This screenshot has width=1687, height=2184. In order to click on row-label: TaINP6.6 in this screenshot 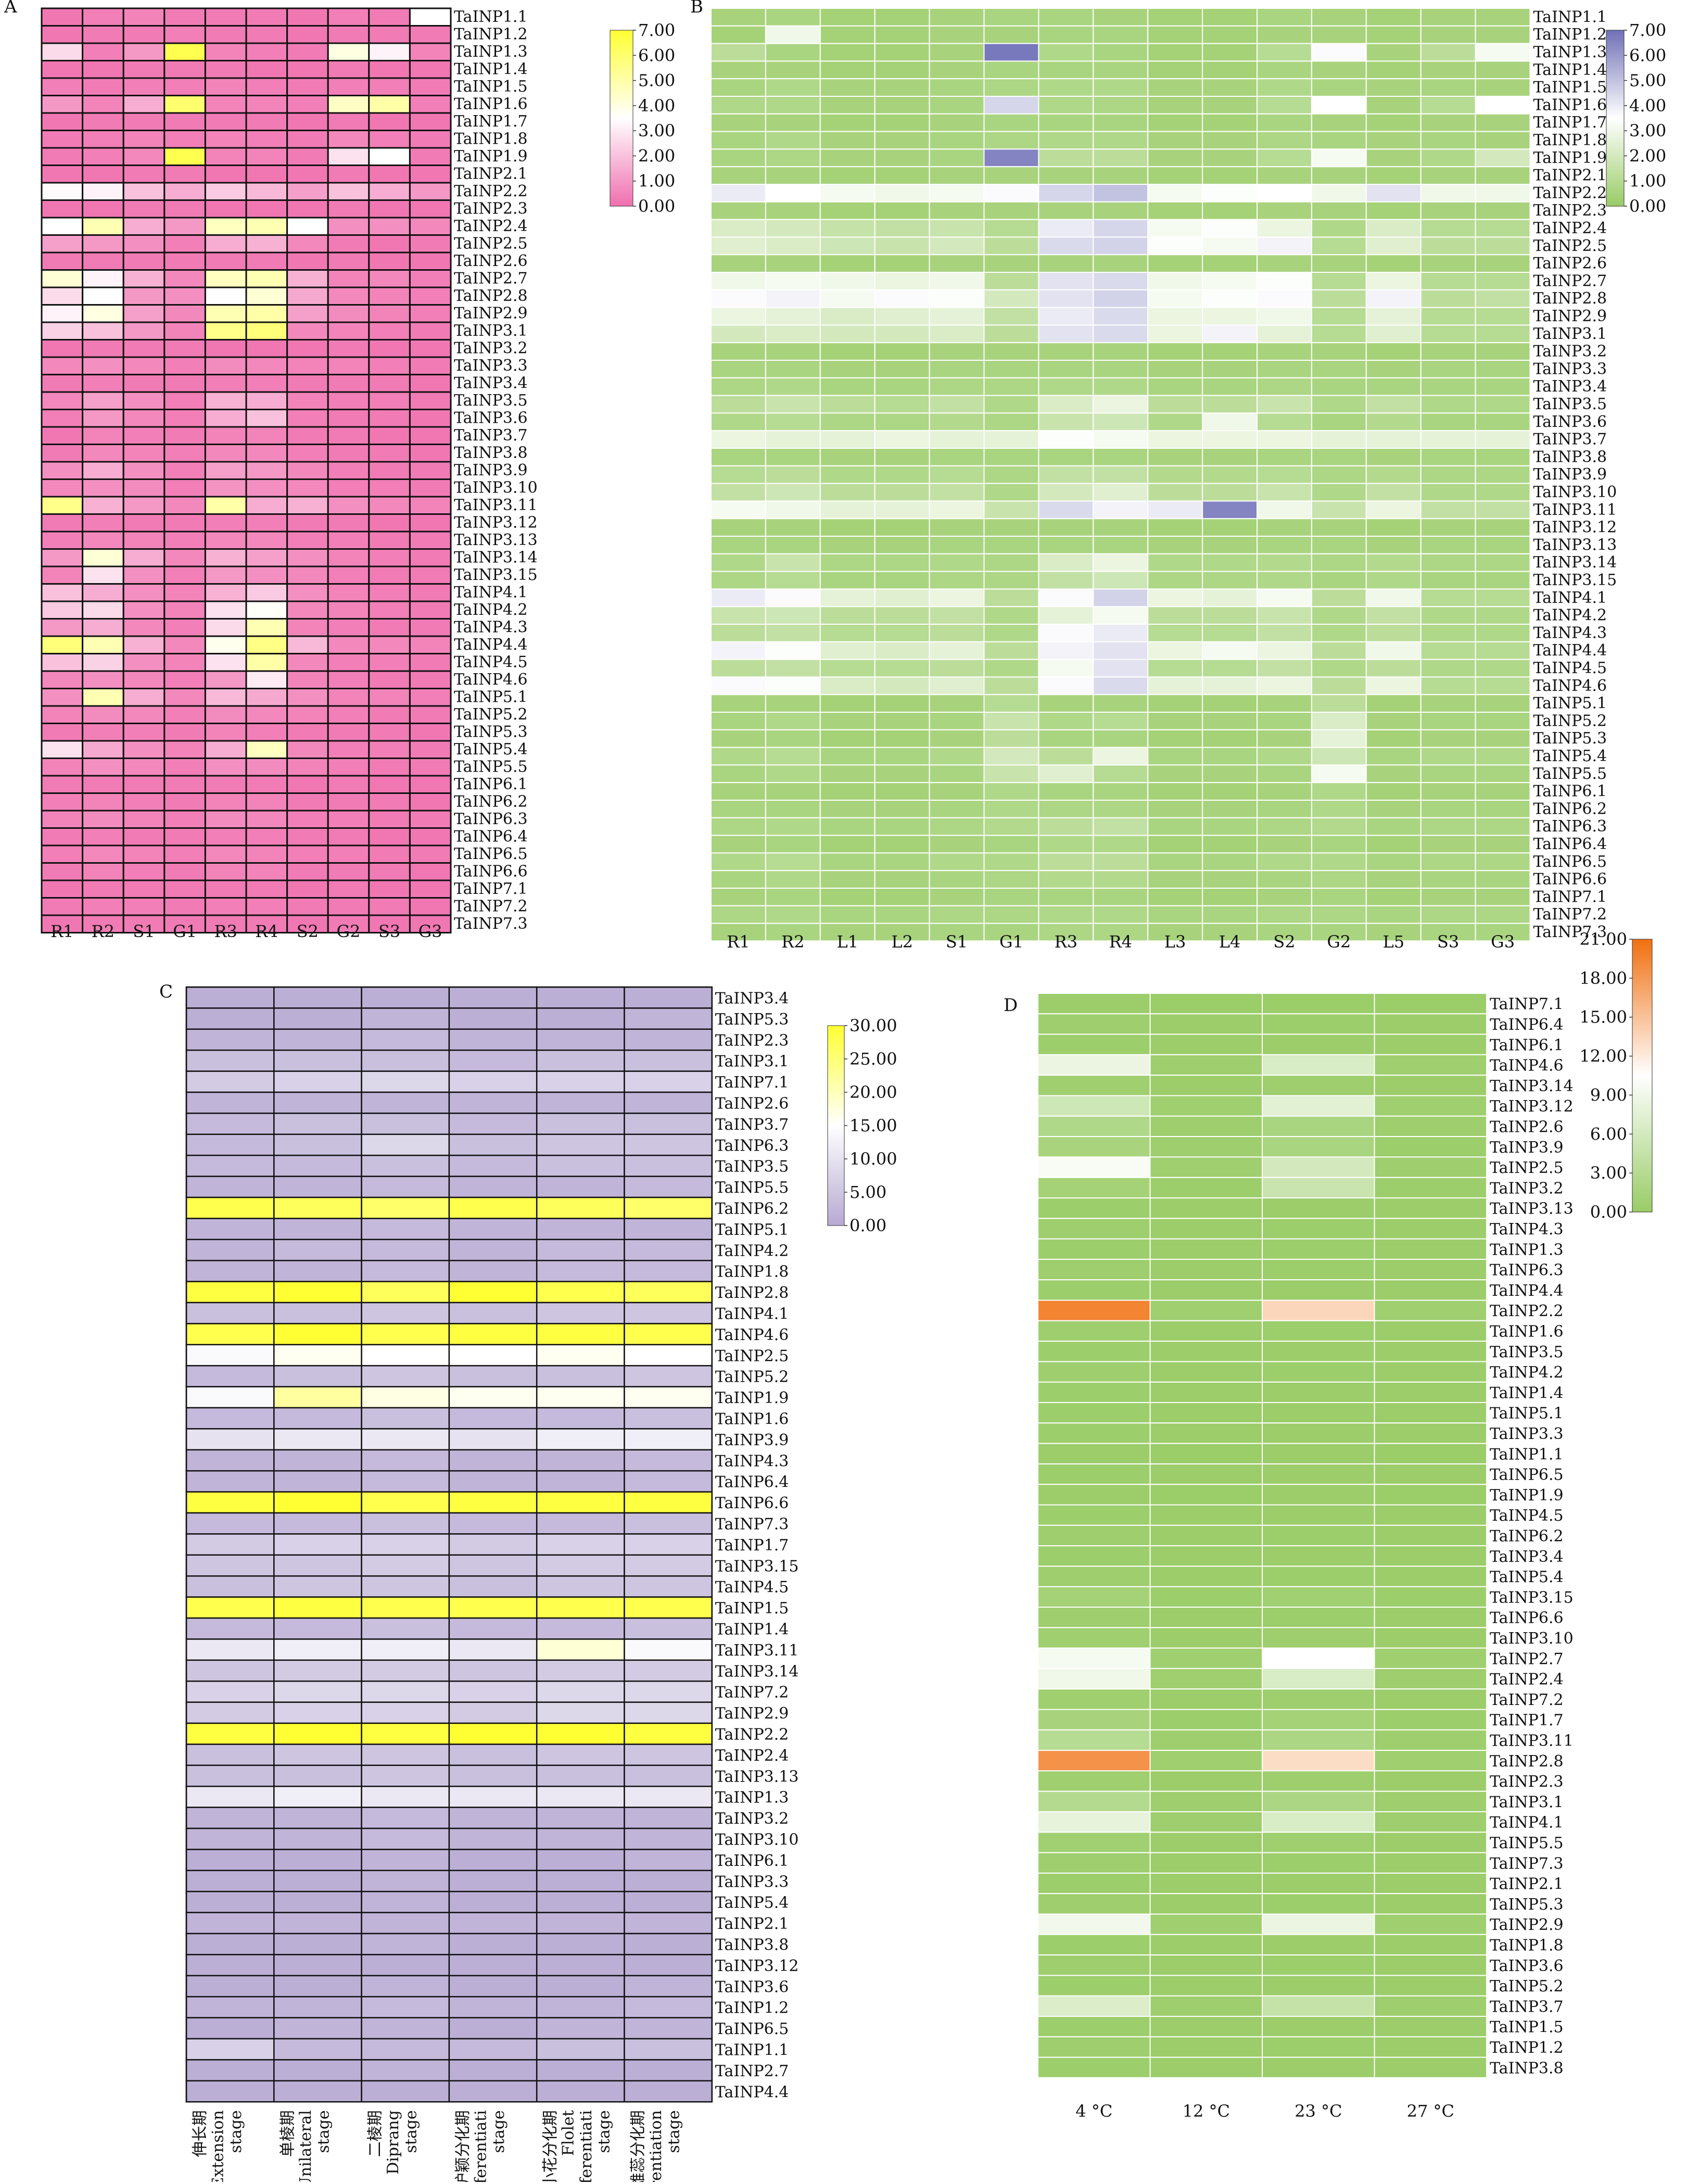, I will do `click(1570, 880)`.